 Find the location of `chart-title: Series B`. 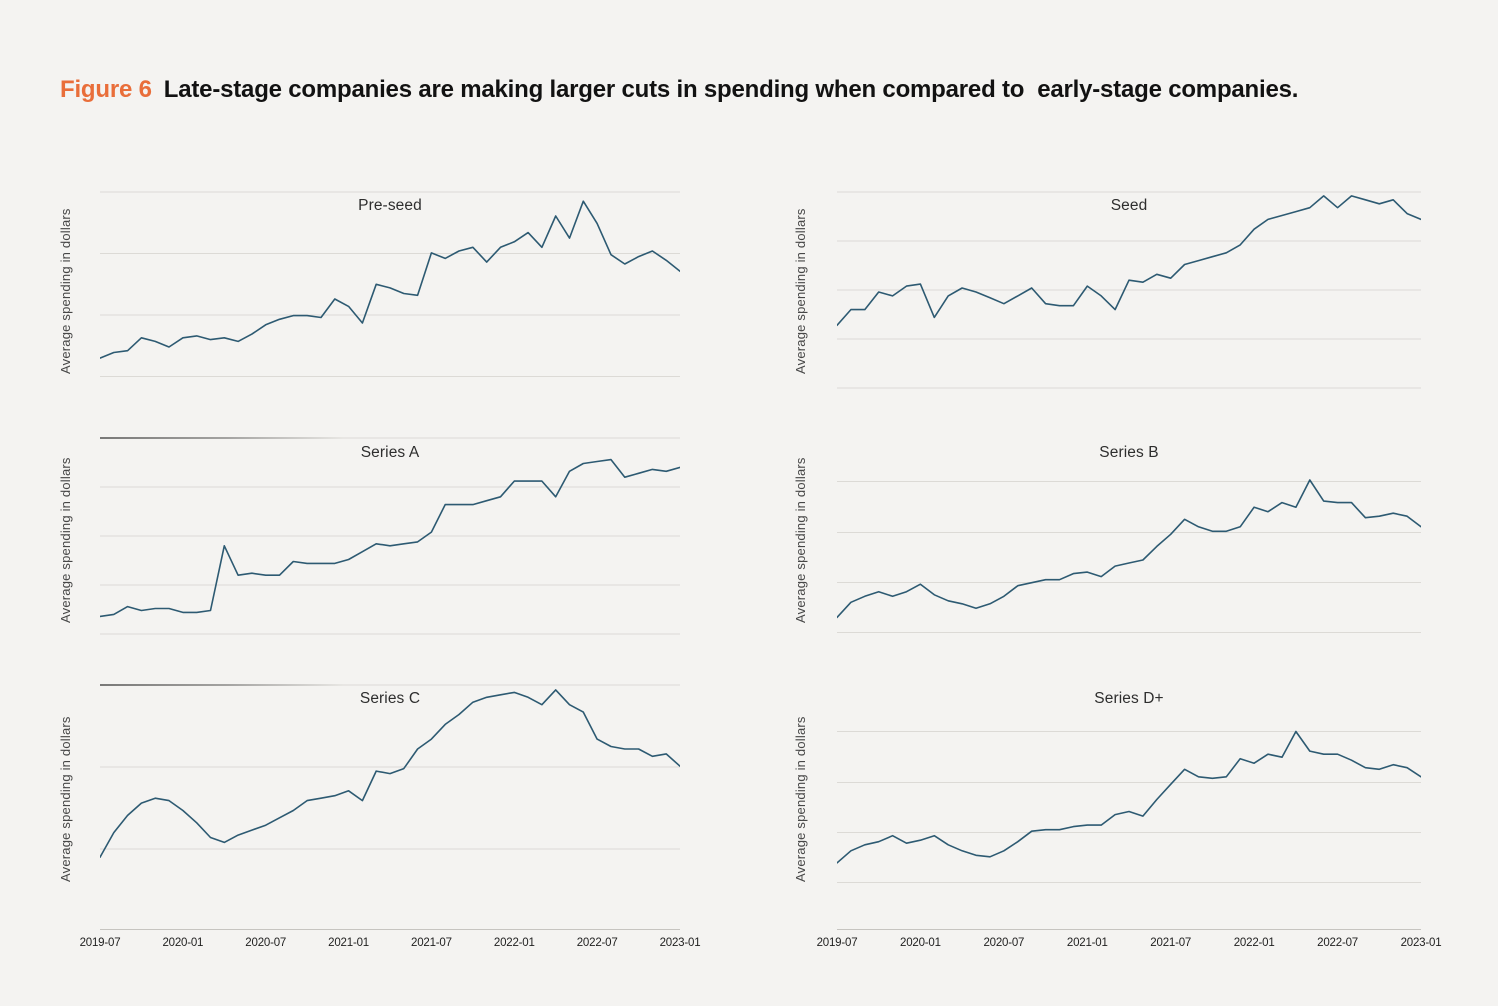

chart-title: Series B is located at coordinates (1129, 452).